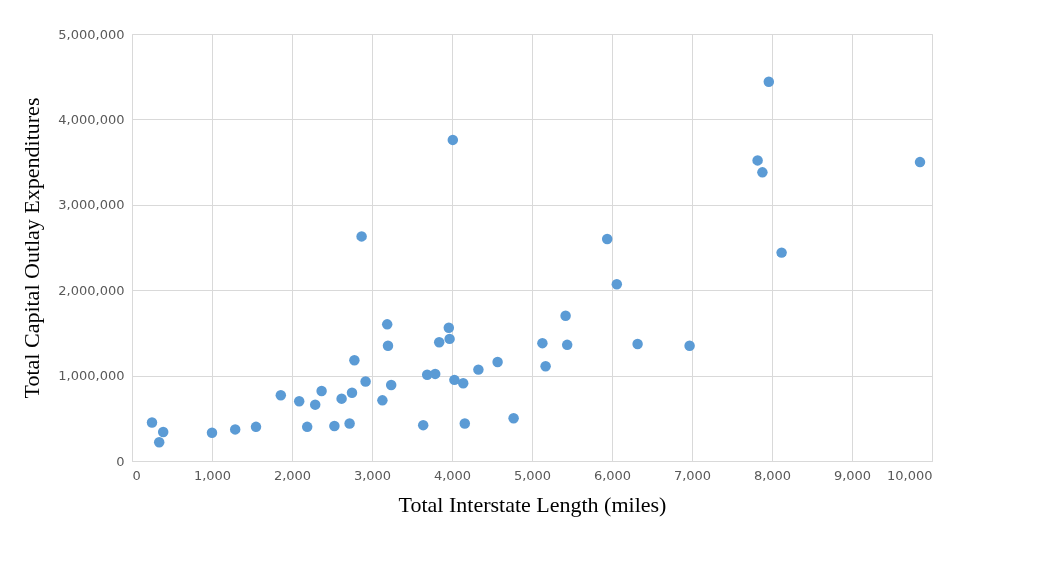 This screenshot has width=1051, height=579. Describe the element at coordinates (852, 475) in the screenshot. I see `x-tick-label: 9,000` at that location.